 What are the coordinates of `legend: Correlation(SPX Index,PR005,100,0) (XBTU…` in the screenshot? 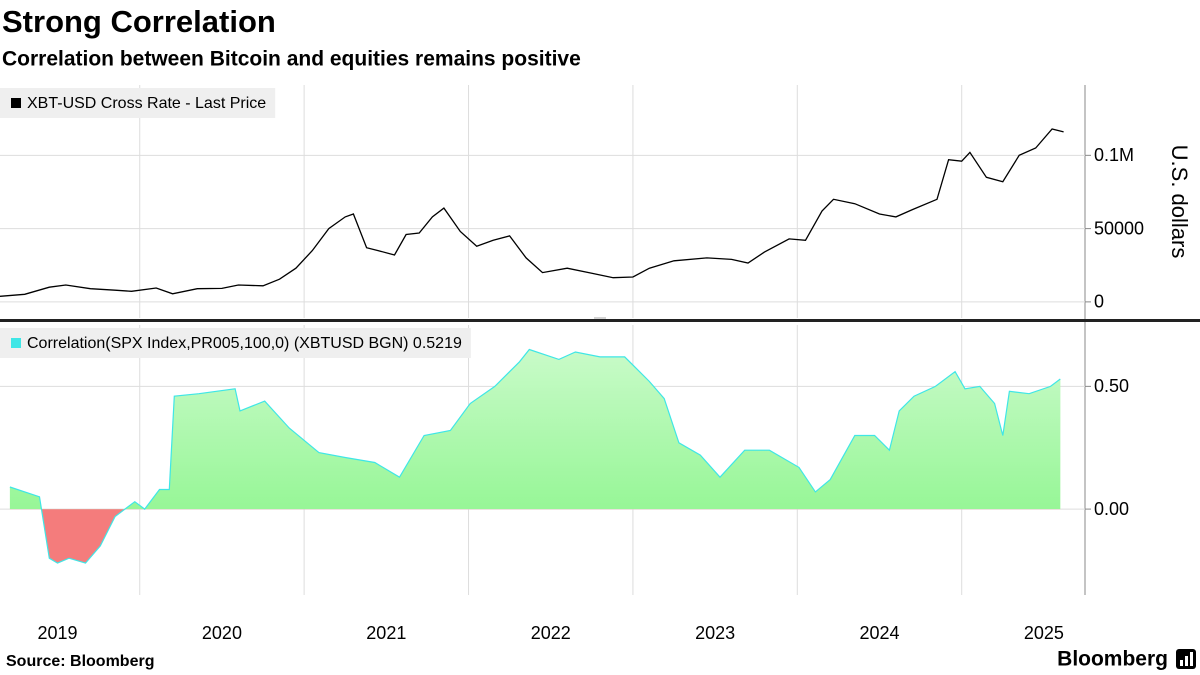 It's located at (235, 343).